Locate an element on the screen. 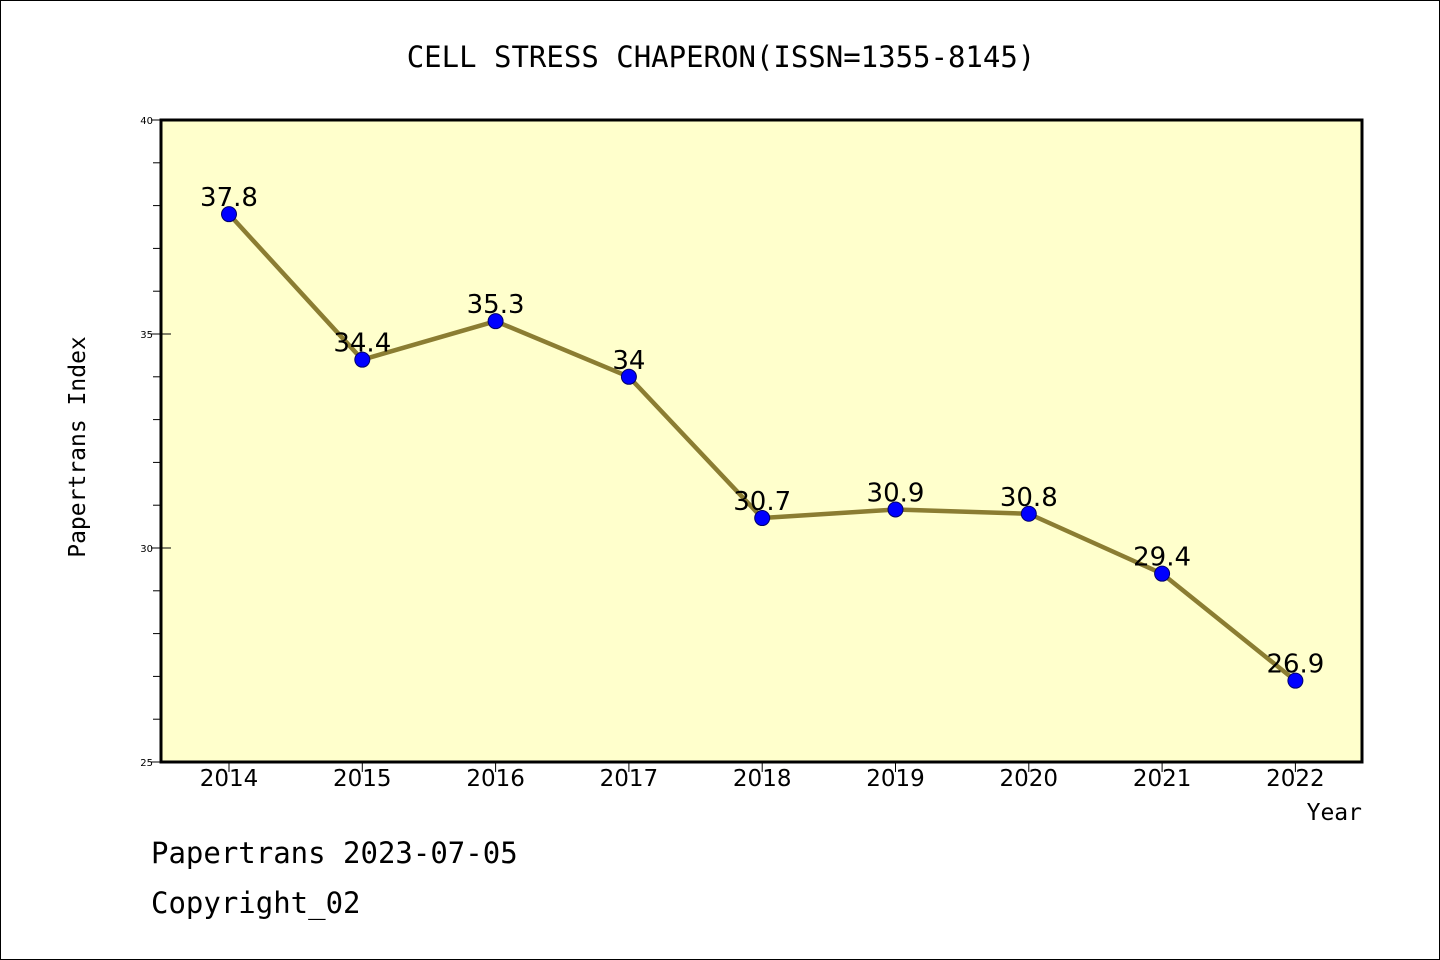 This screenshot has height=960, width=1440. x-axis-label: Year is located at coordinates (1334, 813).